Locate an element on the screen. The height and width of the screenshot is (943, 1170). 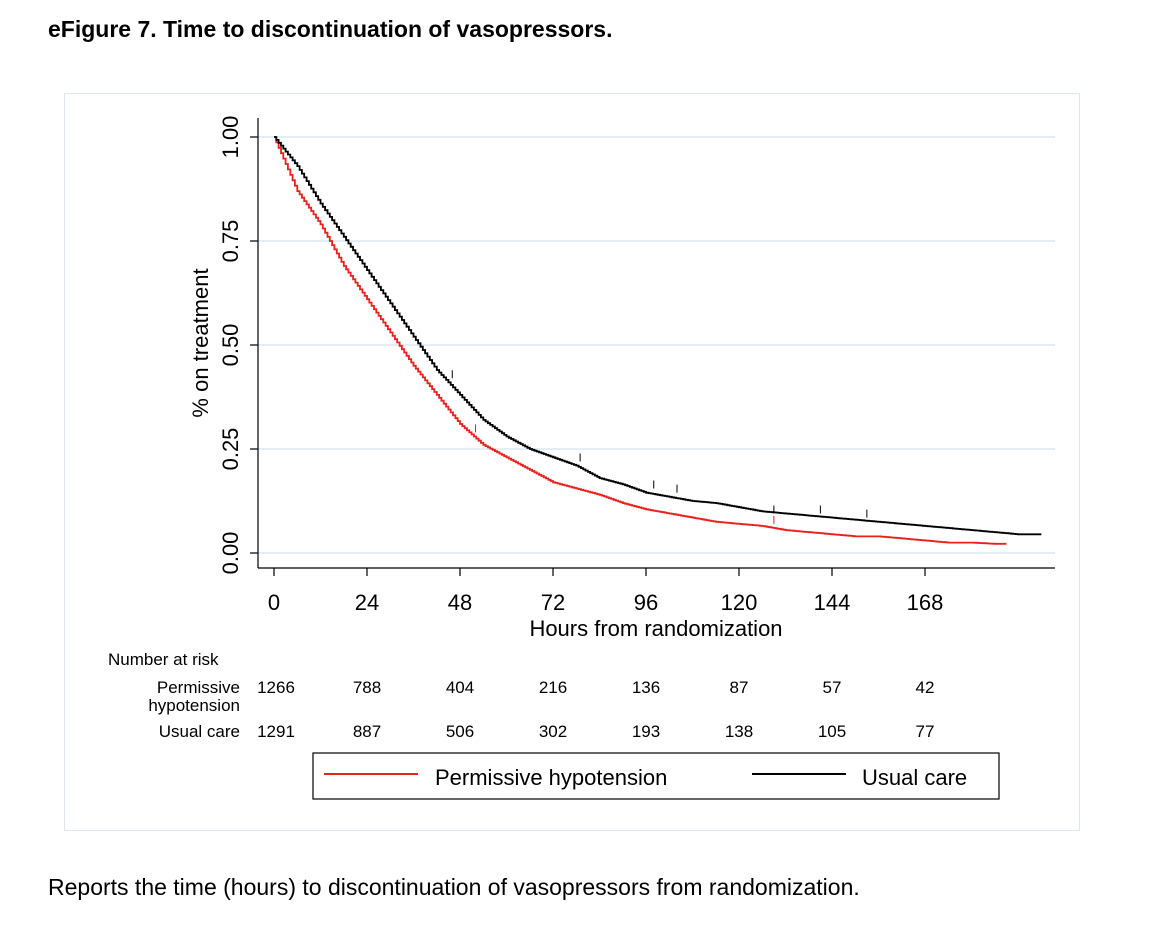
x-tick-label: 0 is located at coordinates (274, 602).